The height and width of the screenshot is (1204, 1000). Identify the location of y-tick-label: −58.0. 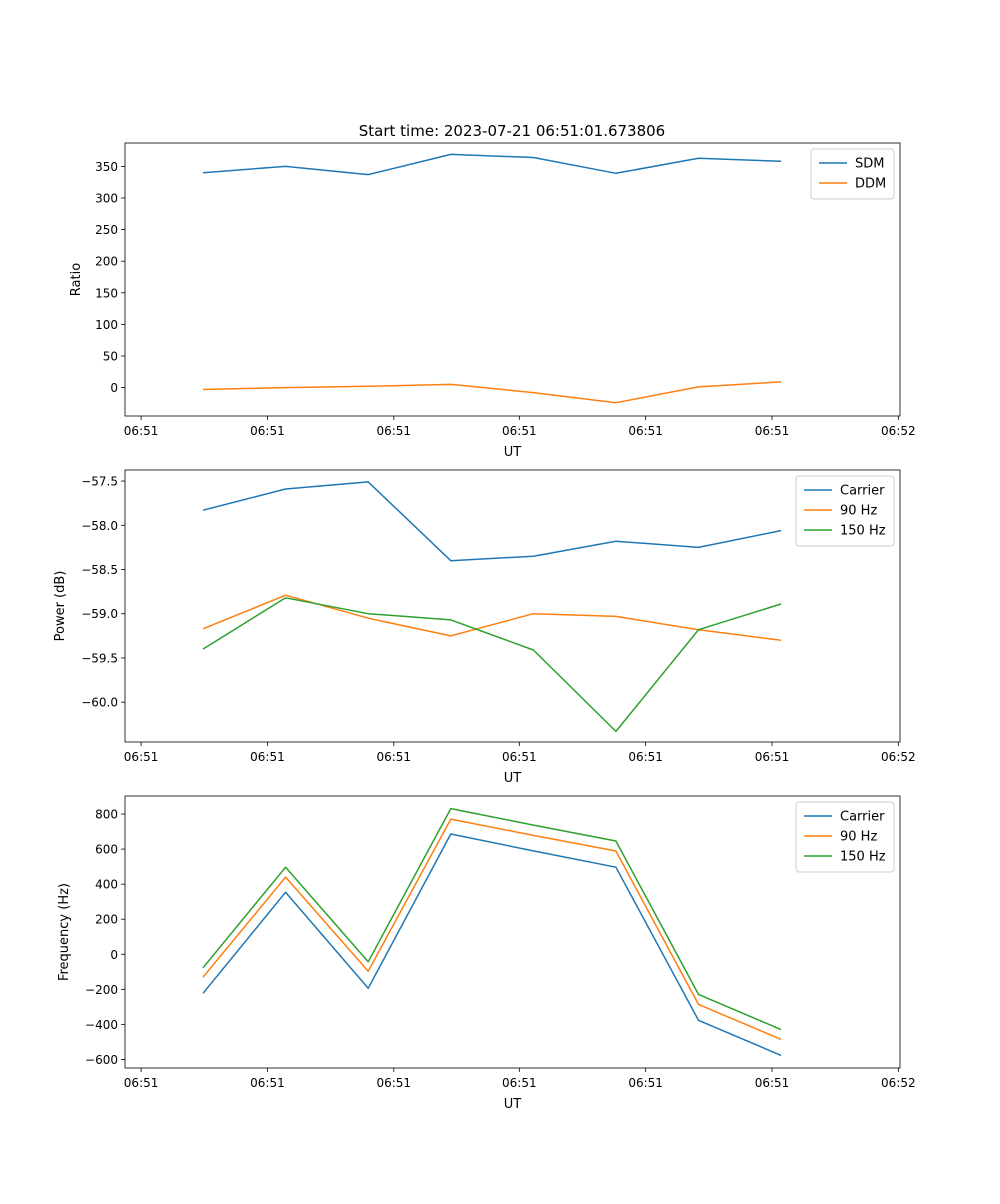
(99, 526).